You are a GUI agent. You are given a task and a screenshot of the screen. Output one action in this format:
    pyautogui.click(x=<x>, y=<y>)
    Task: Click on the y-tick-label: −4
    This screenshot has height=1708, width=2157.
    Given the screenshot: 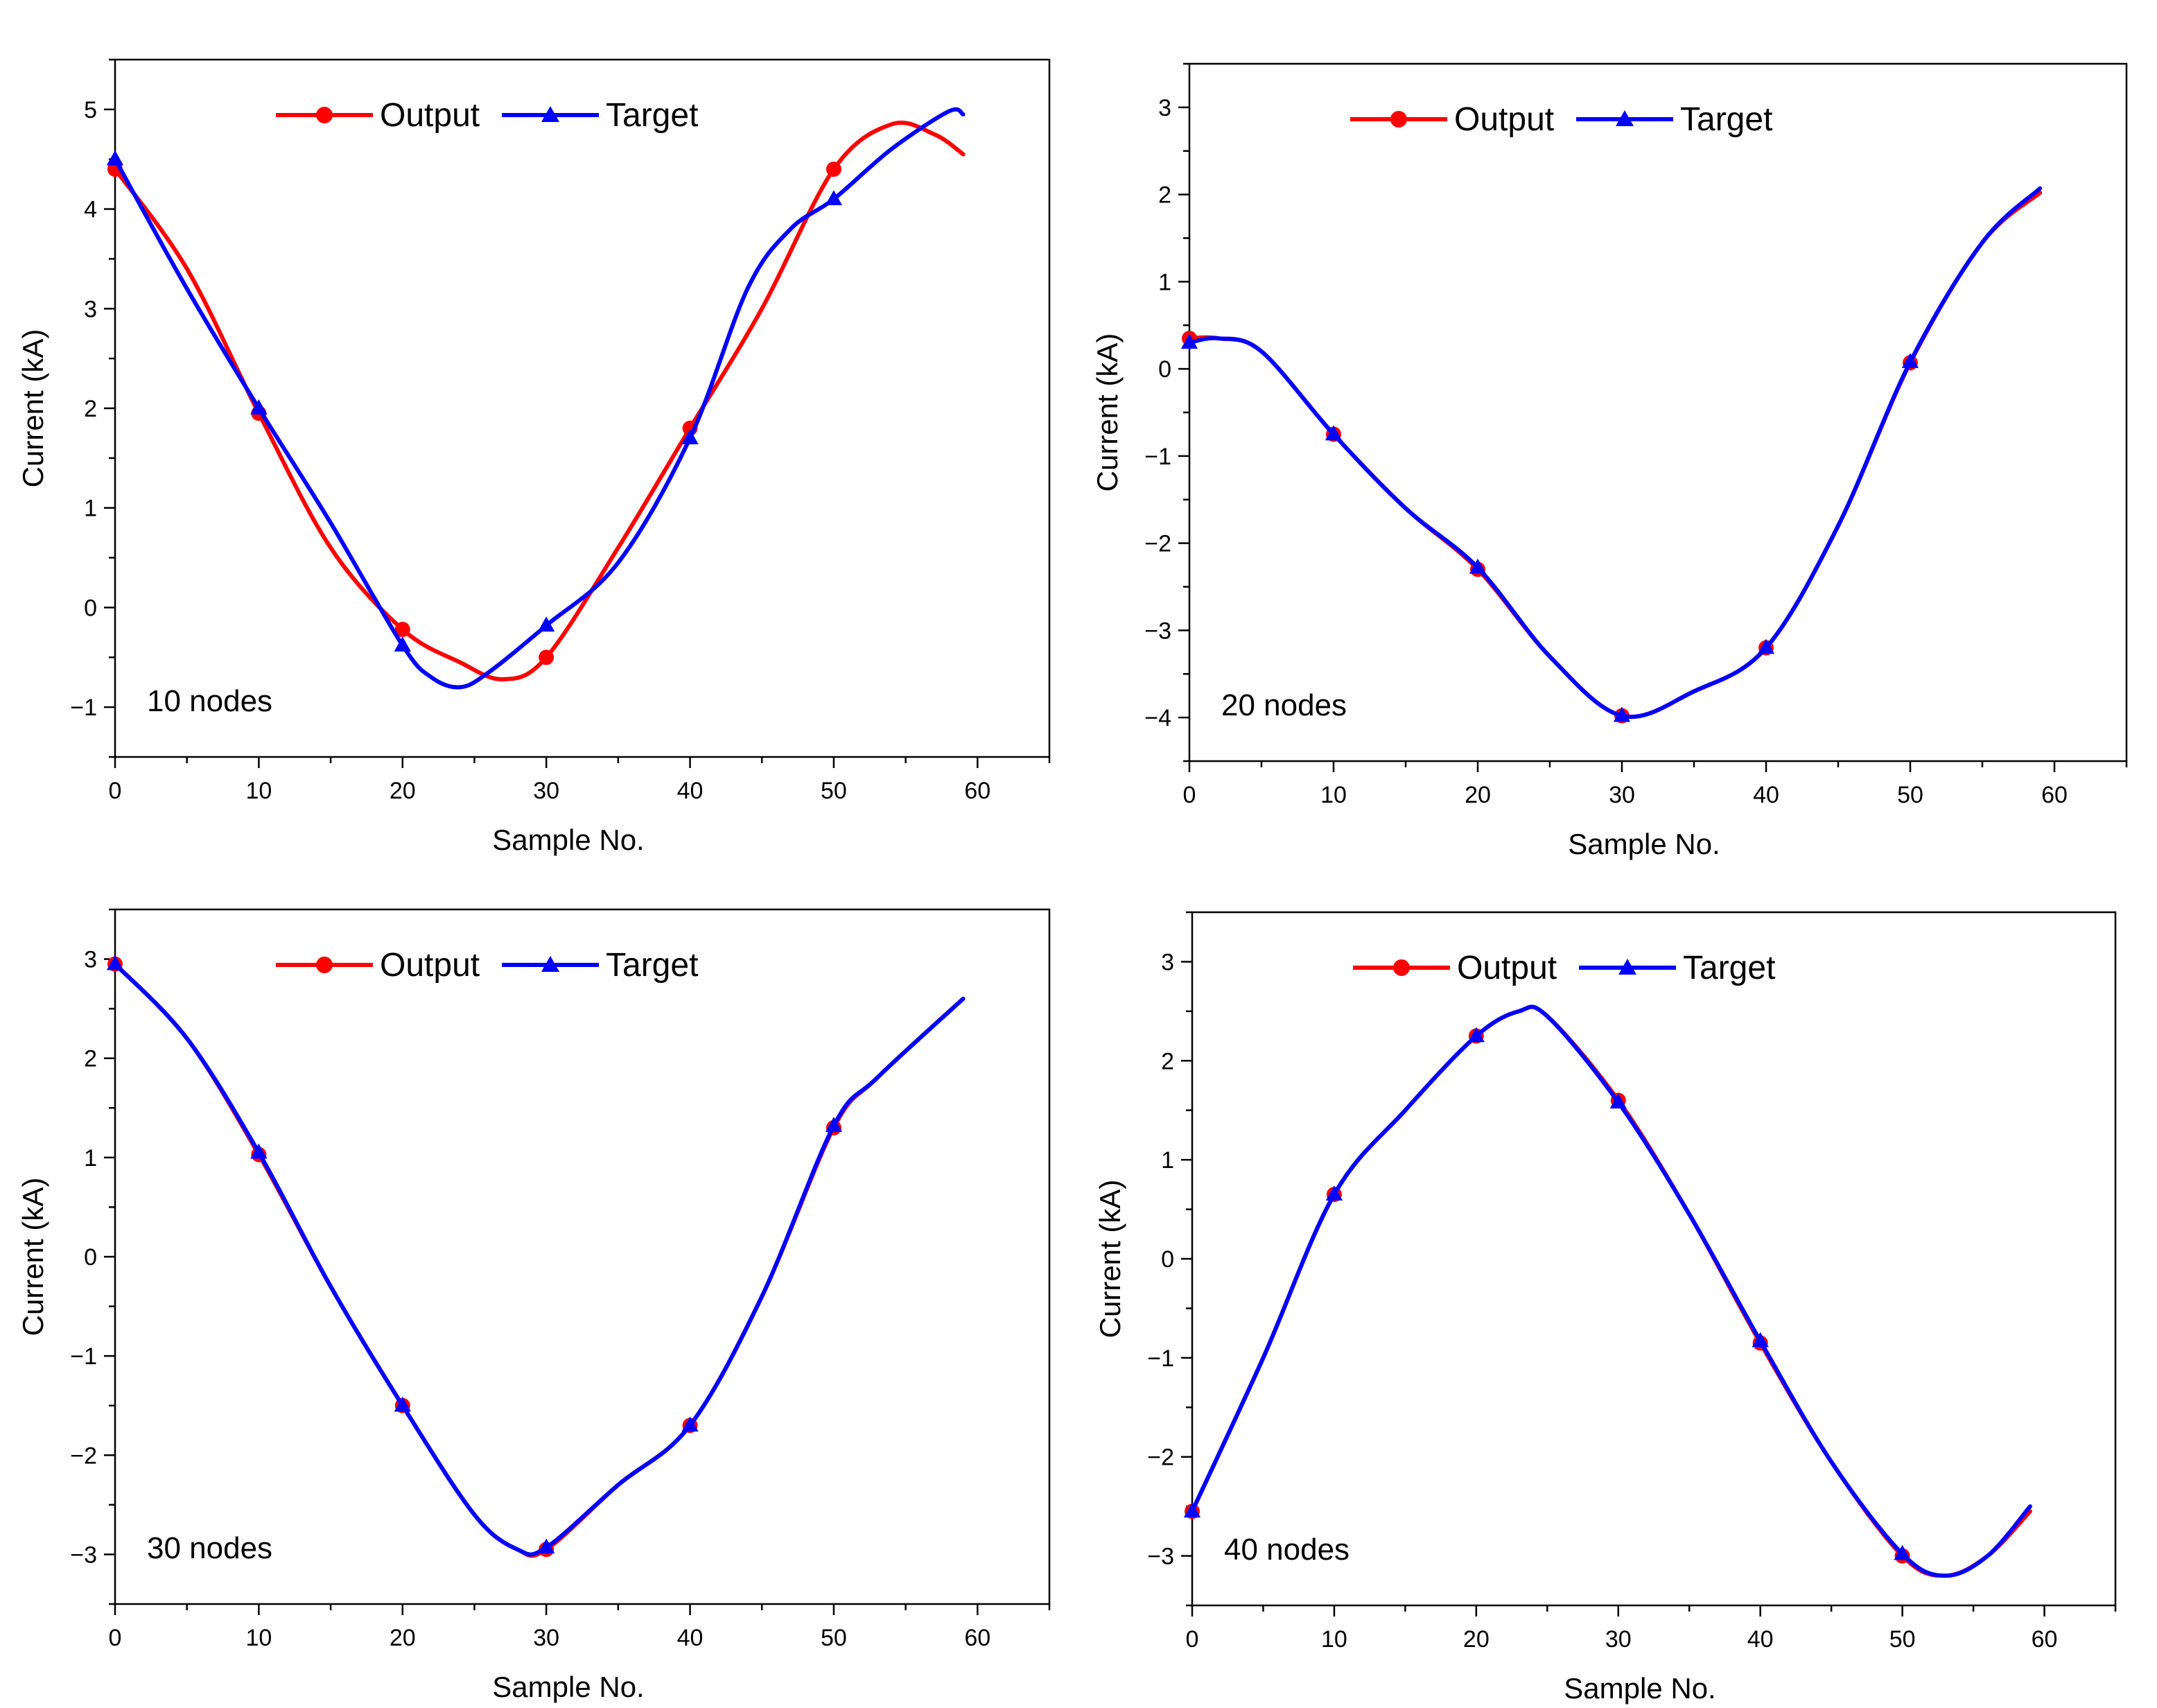 What is the action you would take?
    pyautogui.click(x=1157, y=718)
    